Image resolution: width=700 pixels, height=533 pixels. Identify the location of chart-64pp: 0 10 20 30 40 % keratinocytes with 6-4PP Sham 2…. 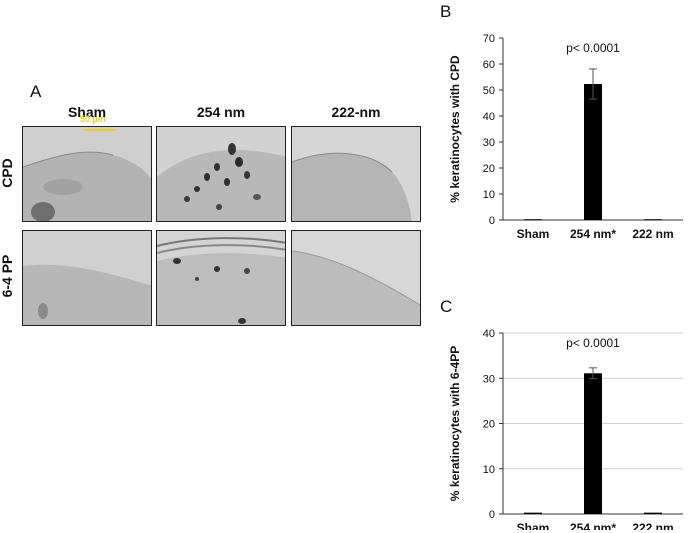
(565, 429).